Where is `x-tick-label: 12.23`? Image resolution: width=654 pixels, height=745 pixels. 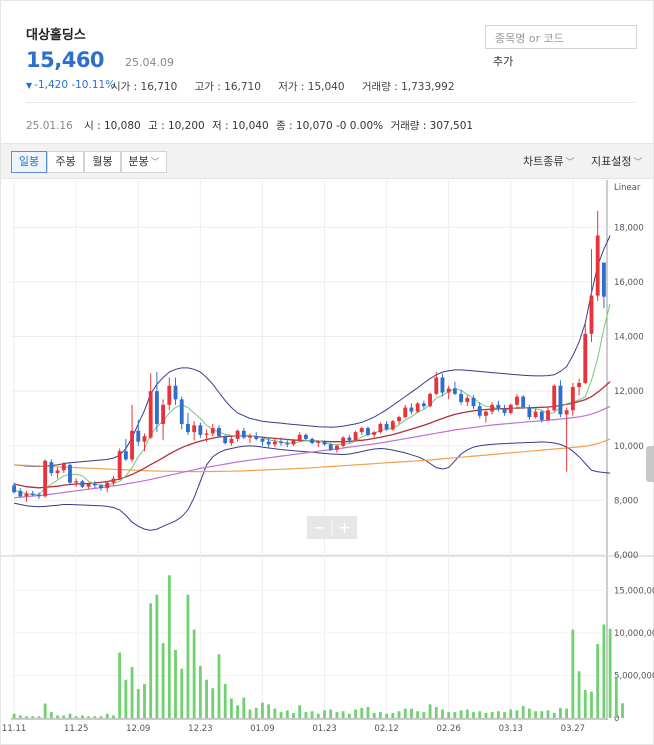
x-tick-label: 12.23 is located at coordinates (200, 729).